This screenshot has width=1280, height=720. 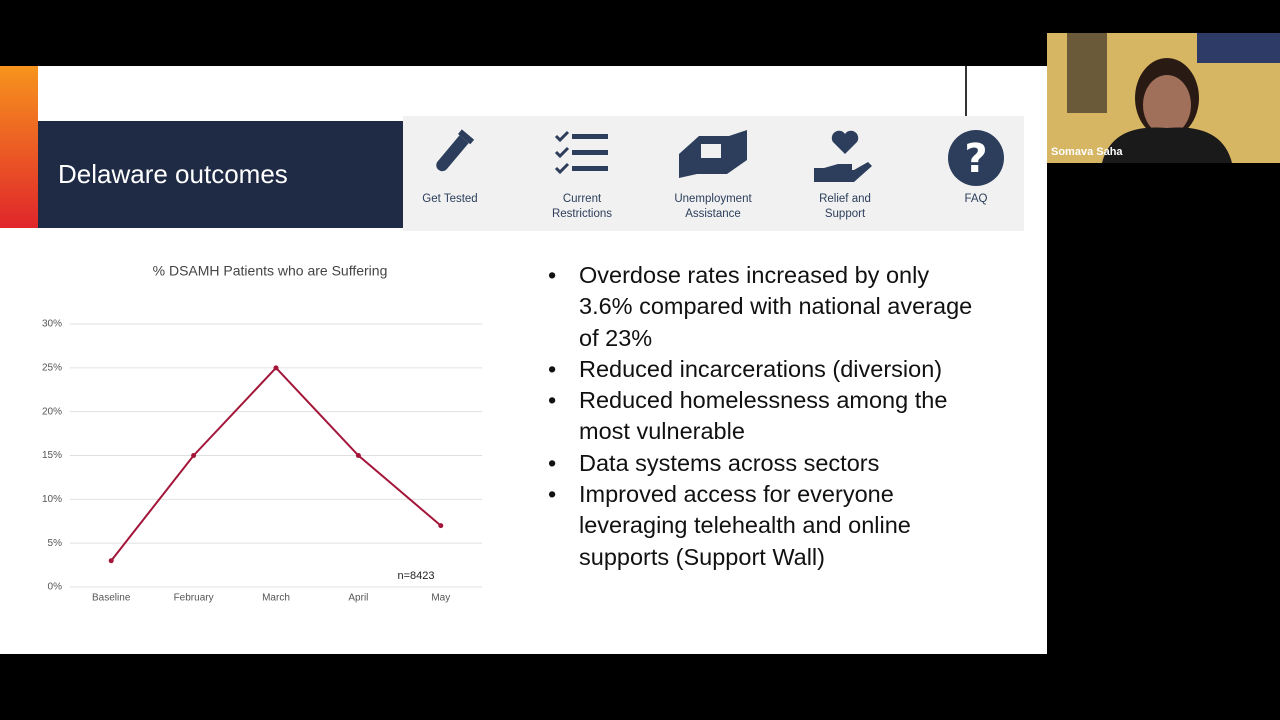 I want to click on bullet: Reduced incarcerations (diversion), so click(x=768, y=370).